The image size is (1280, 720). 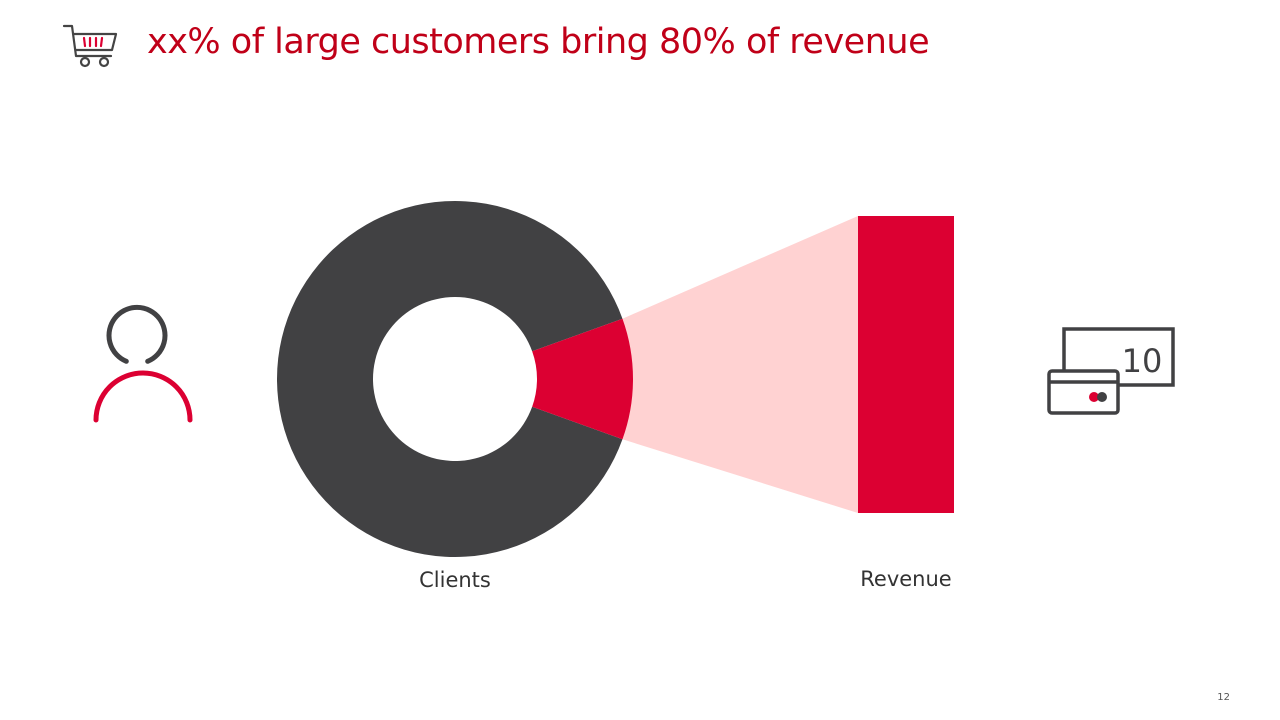 What do you see at coordinates (740, 364) in the screenshot?
I see `funnel-highlight` at bounding box center [740, 364].